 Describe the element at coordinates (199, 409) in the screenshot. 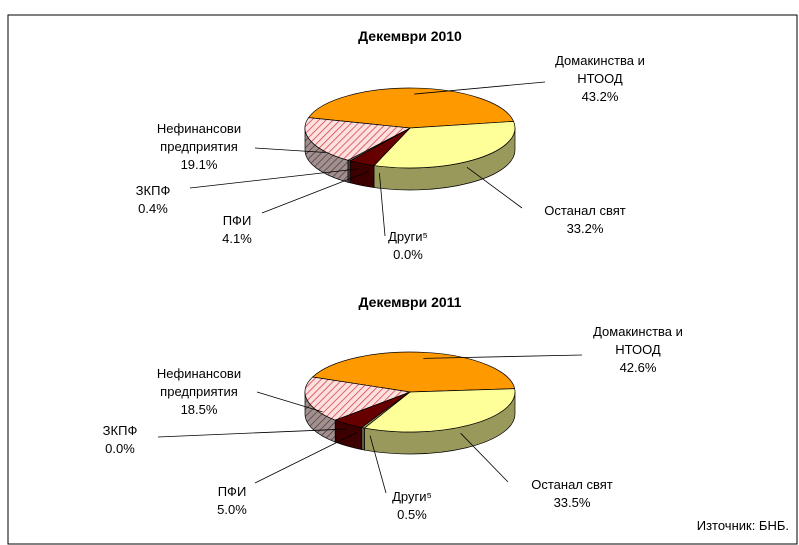

I see `value-label: 18.5%` at that location.